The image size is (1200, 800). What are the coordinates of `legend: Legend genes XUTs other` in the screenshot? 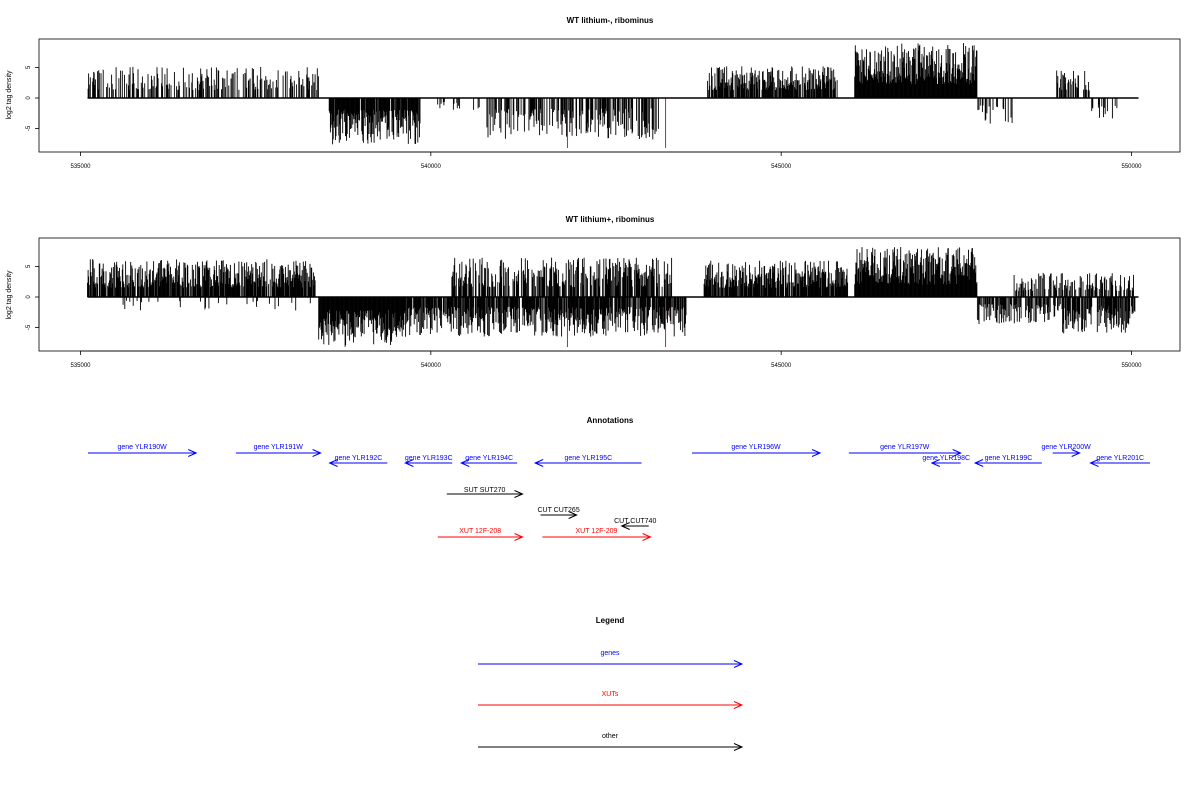 It's located at (611, 683).